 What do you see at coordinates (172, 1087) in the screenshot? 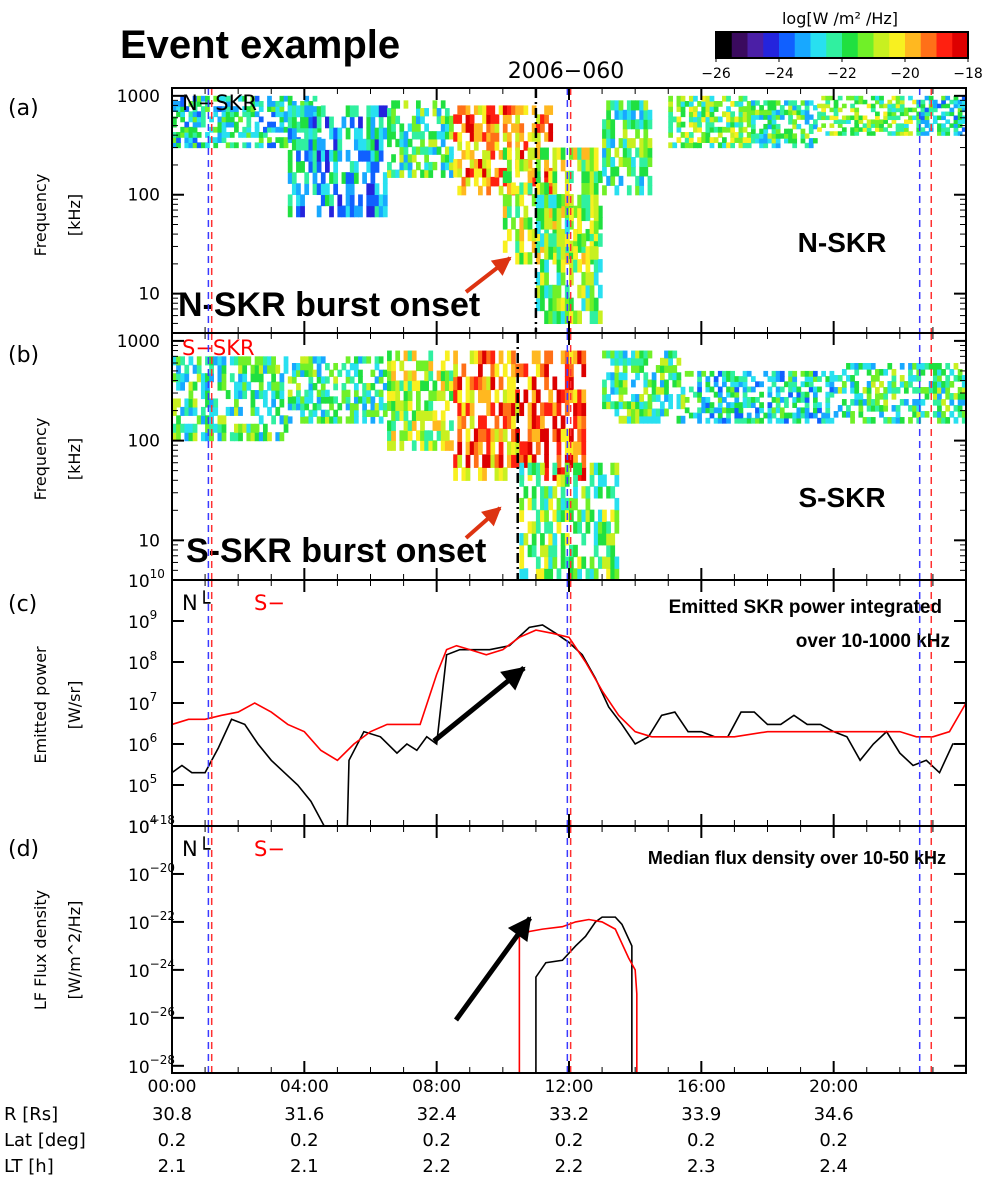
I see `time-tick-label: 00:00` at bounding box center [172, 1087].